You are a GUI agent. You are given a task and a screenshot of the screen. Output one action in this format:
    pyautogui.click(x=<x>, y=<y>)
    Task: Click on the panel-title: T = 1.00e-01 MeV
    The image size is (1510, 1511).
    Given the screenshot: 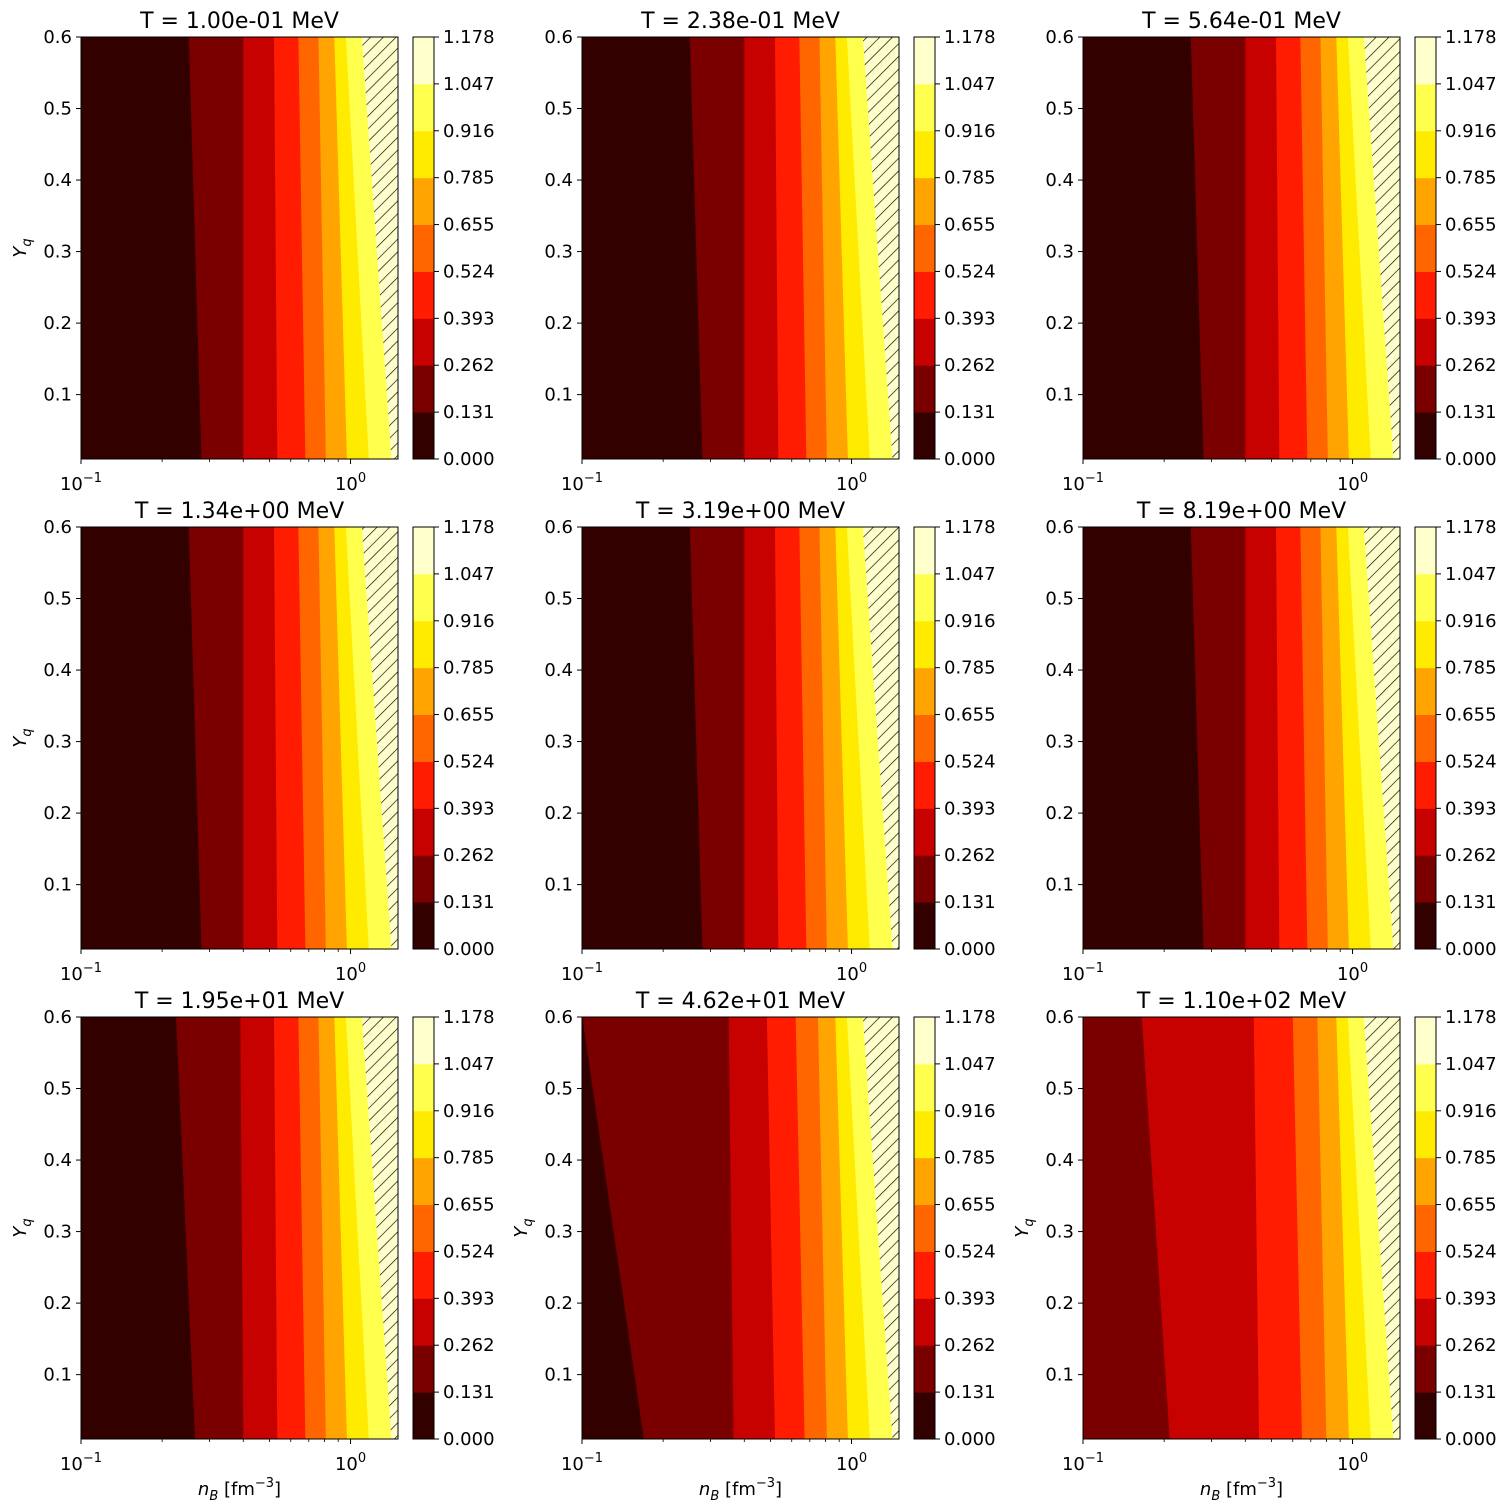 What is the action you would take?
    pyautogui.click(x=239, y=21)
    